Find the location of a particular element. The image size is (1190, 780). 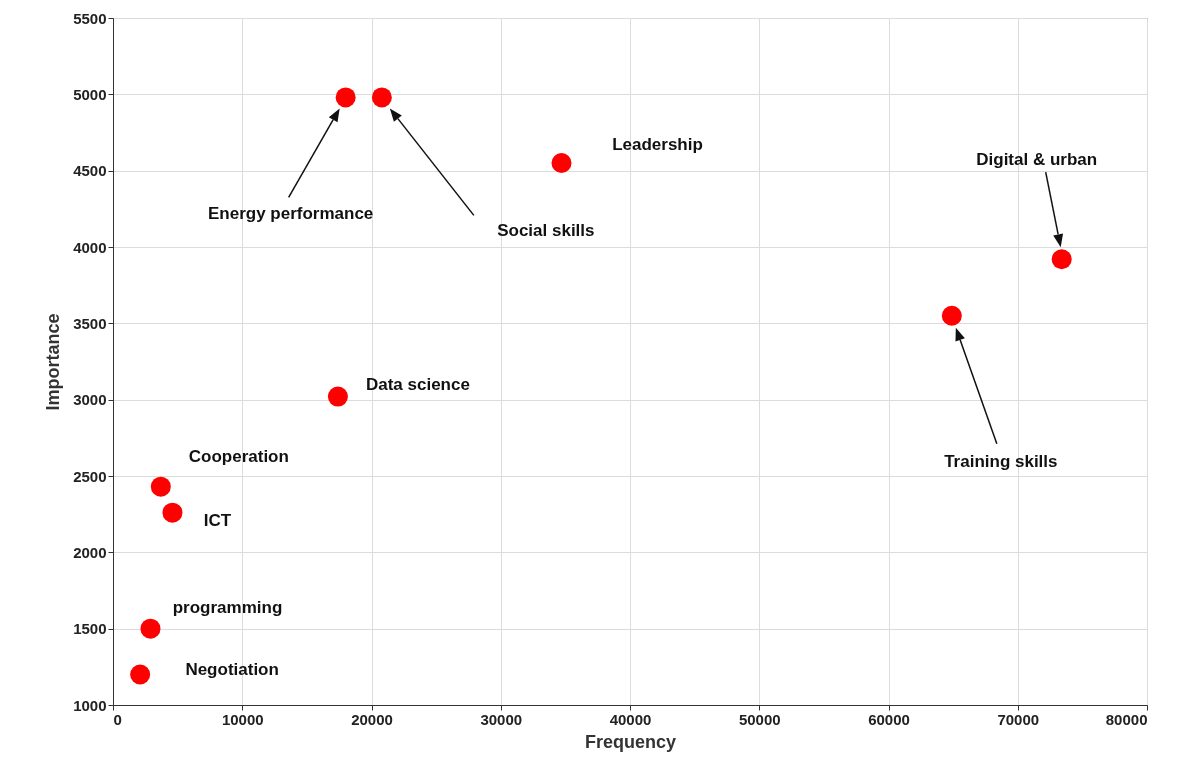

annotation: programming is located at coordinates (227, 607).